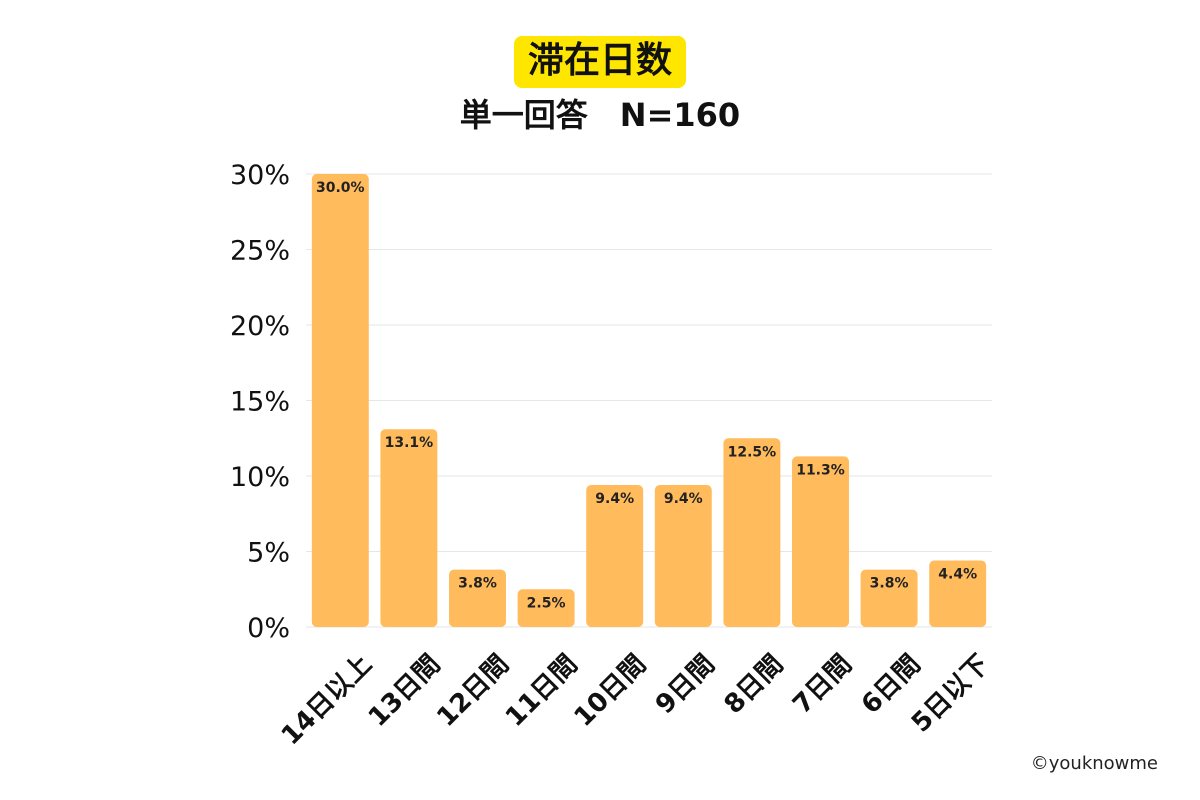 This screenshot has width=1200, height=800. Describe the element at coordinates (957, 575) in the screenshot. I see `data-label: 4.4%` at that location.